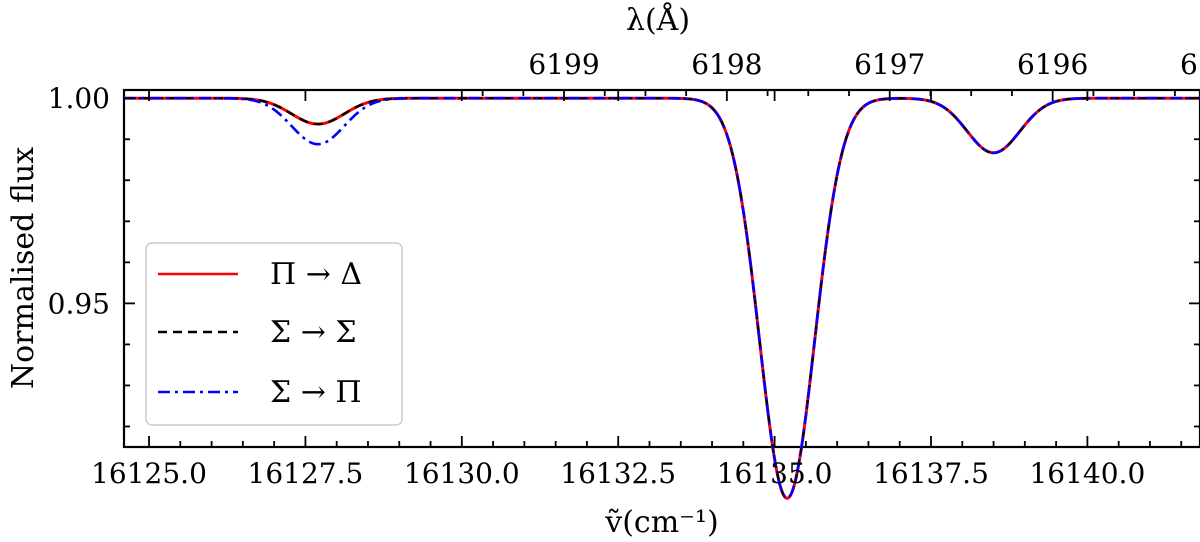 This screenshot has height=542, width=1200. I want to click on top-tick-label: 6195, so click(1190, 64).